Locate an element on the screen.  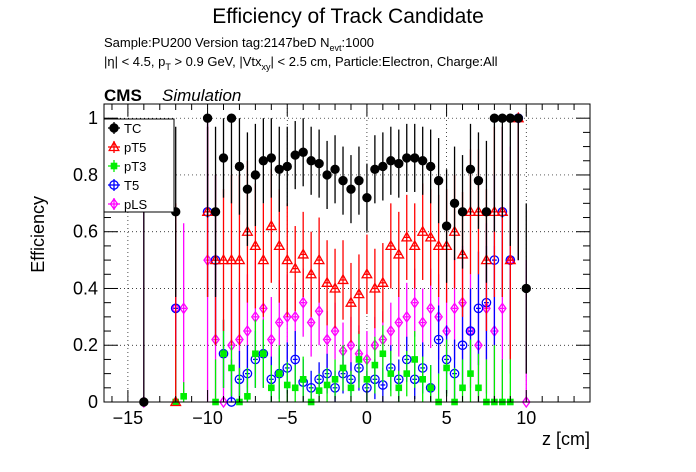
legend-label: pT3 is located at coordinates (135, 166).